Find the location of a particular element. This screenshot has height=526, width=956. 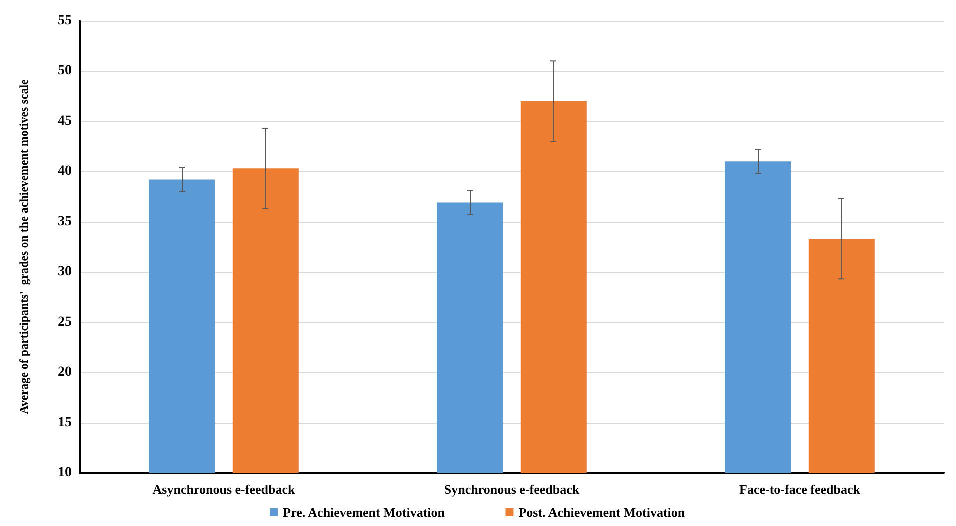

legend-label: Pre. Achievement Motivation is located at coordinates (364, 512).